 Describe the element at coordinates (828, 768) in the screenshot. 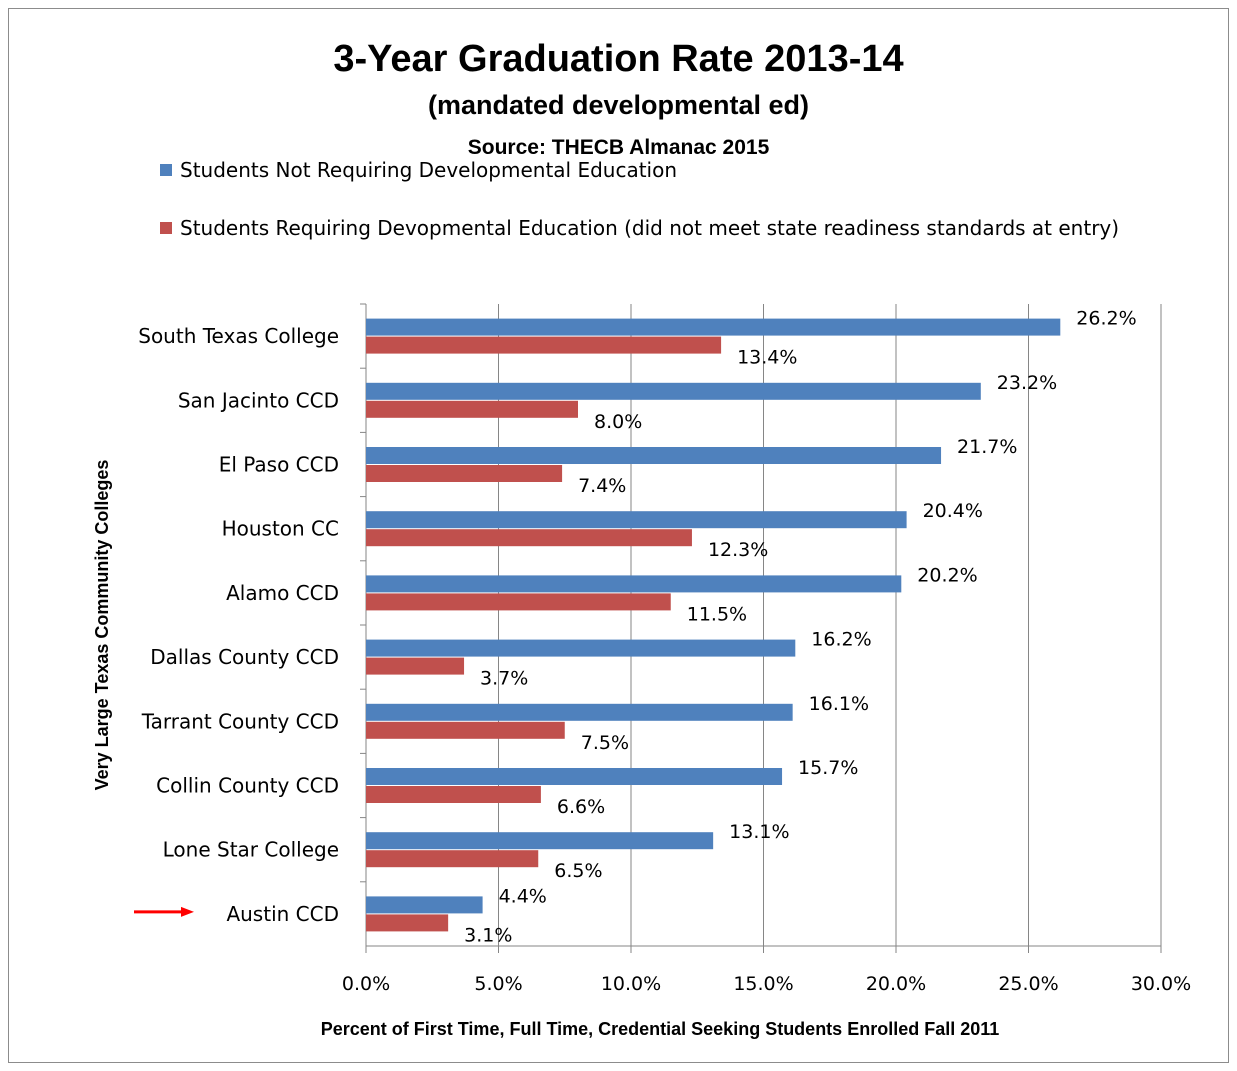

I see `data-label: 15.7%` at that location.